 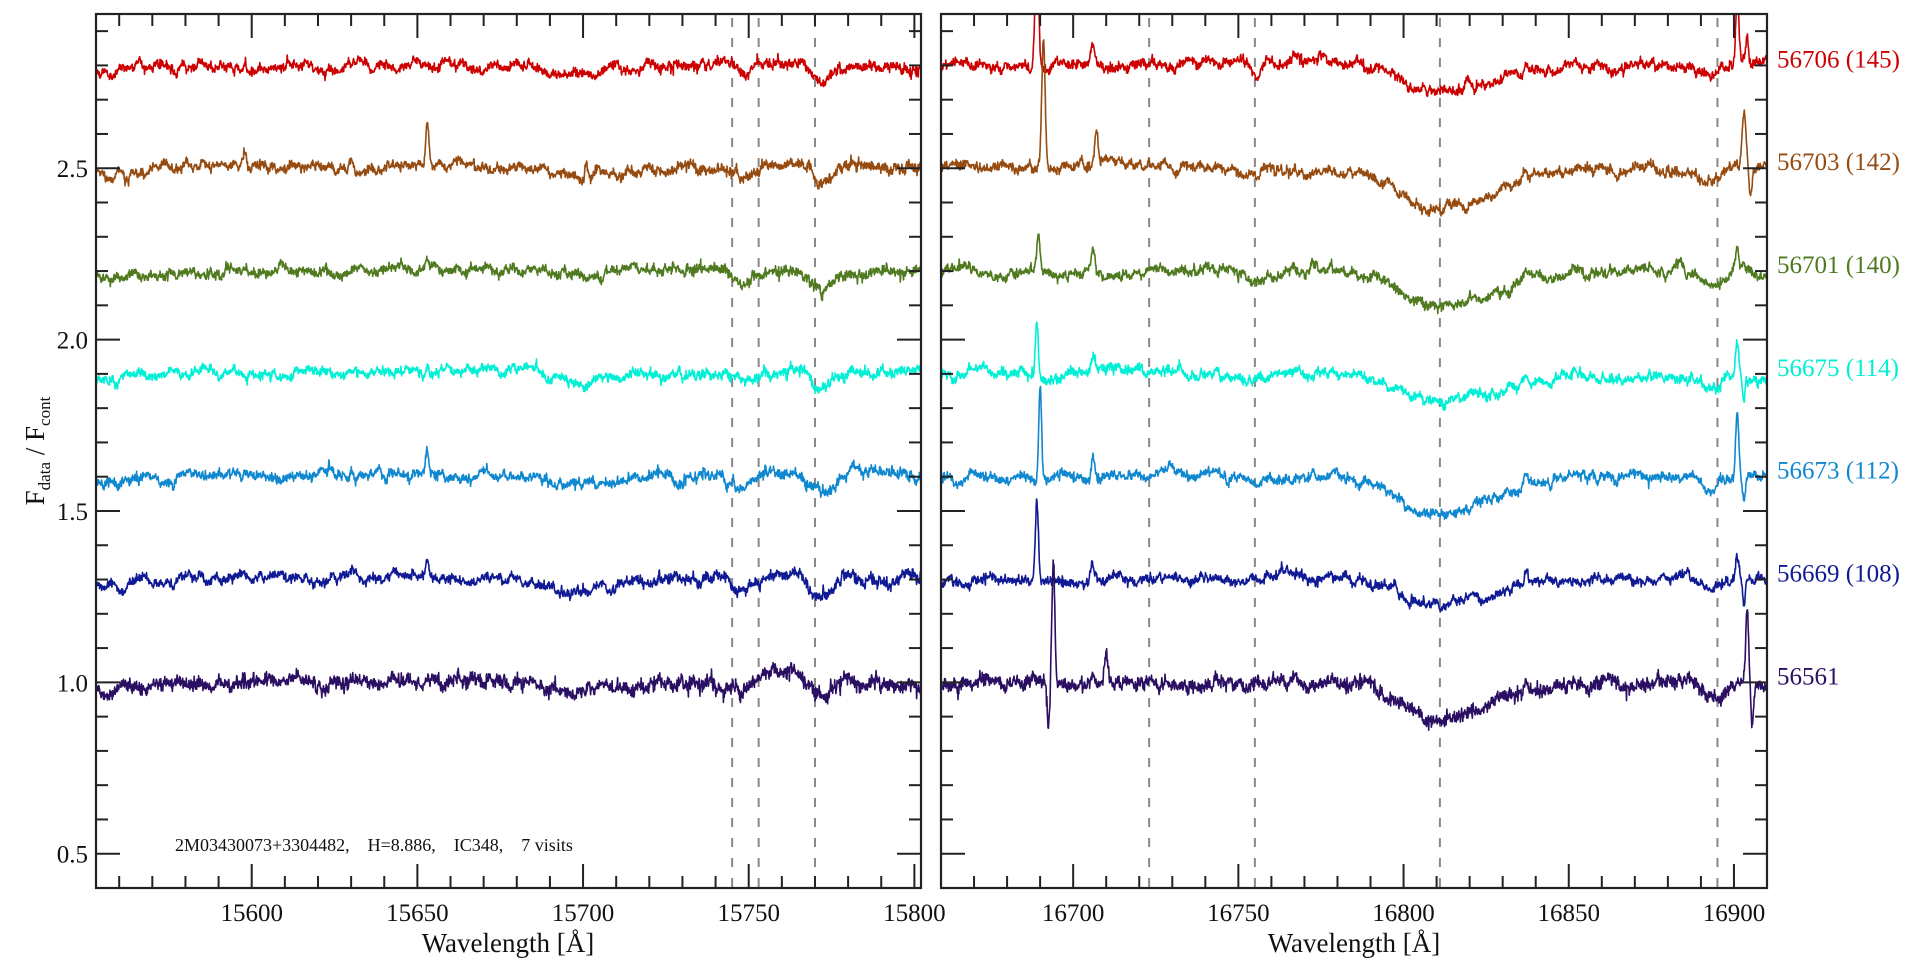 What do you see at coordinates (72, 169) in the screenshot?
I see `y-tick-label: 2.5` at bounding box center [72, 169].